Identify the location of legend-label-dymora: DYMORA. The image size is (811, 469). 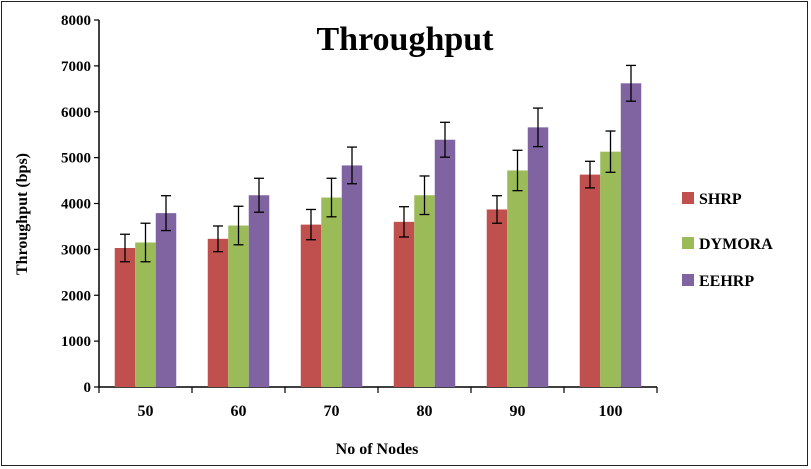
(736, 244).